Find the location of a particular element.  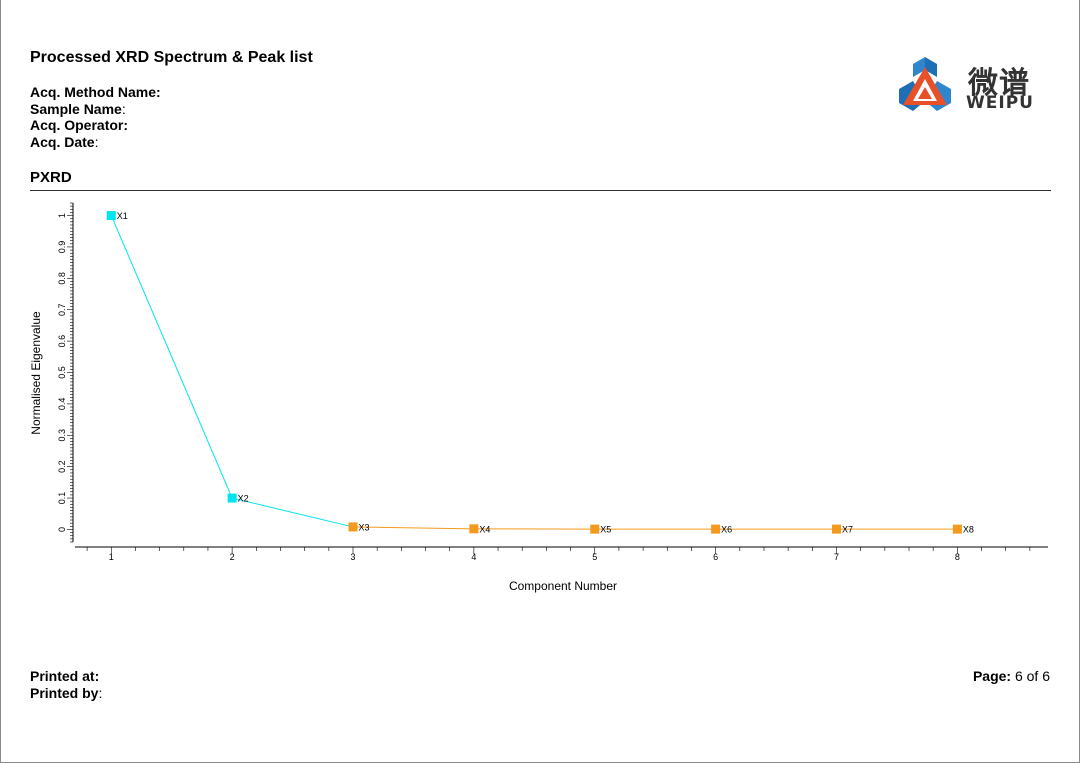

printed-by-label: Printed by is located at coordinates (64, 692).